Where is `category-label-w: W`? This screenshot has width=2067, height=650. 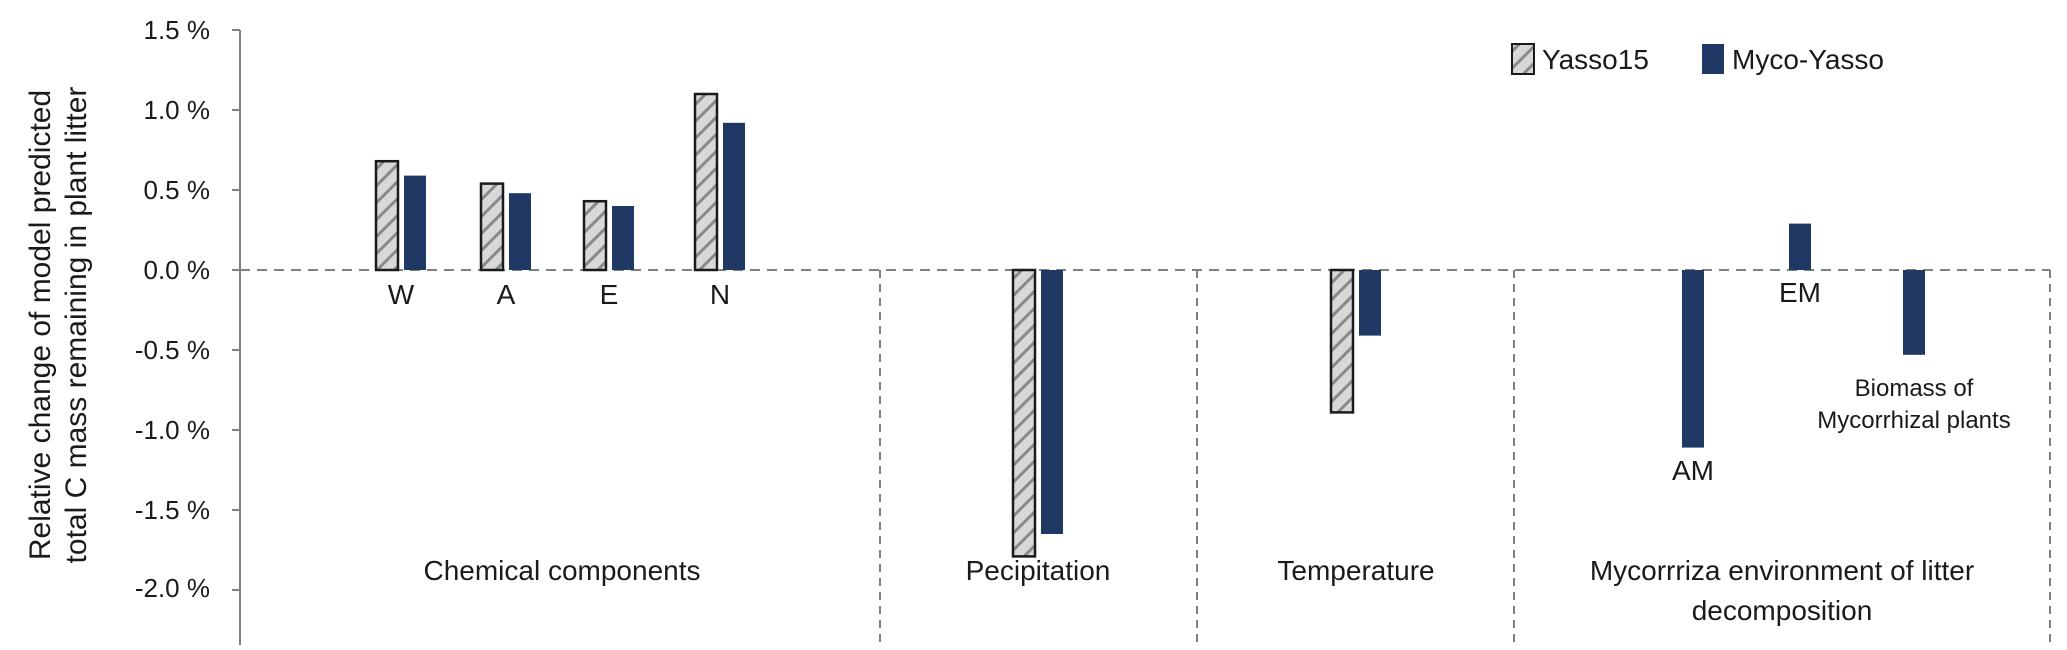
category-label-w: W is located at coordinates (401, 294).